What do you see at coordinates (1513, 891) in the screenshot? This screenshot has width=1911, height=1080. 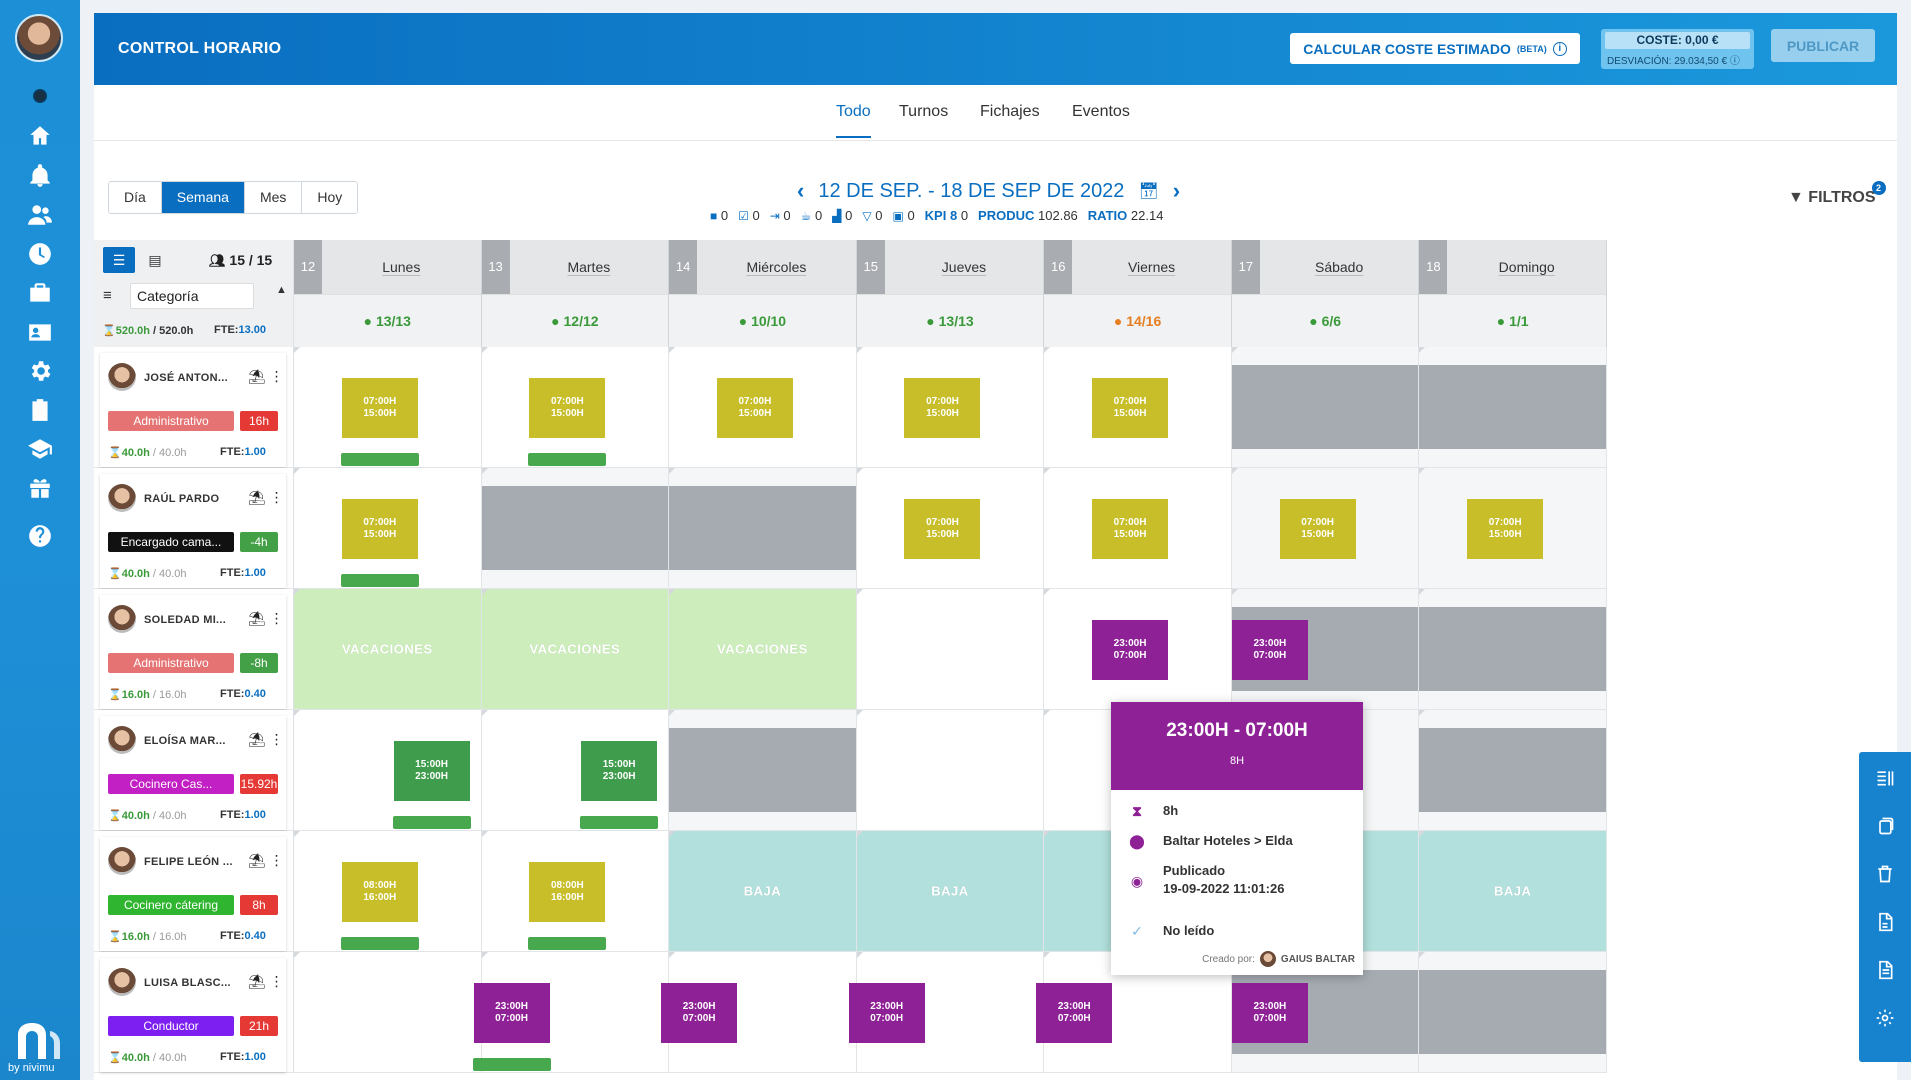 I see `schedule-cell: BAJA` at bounding box center [1513, 891].